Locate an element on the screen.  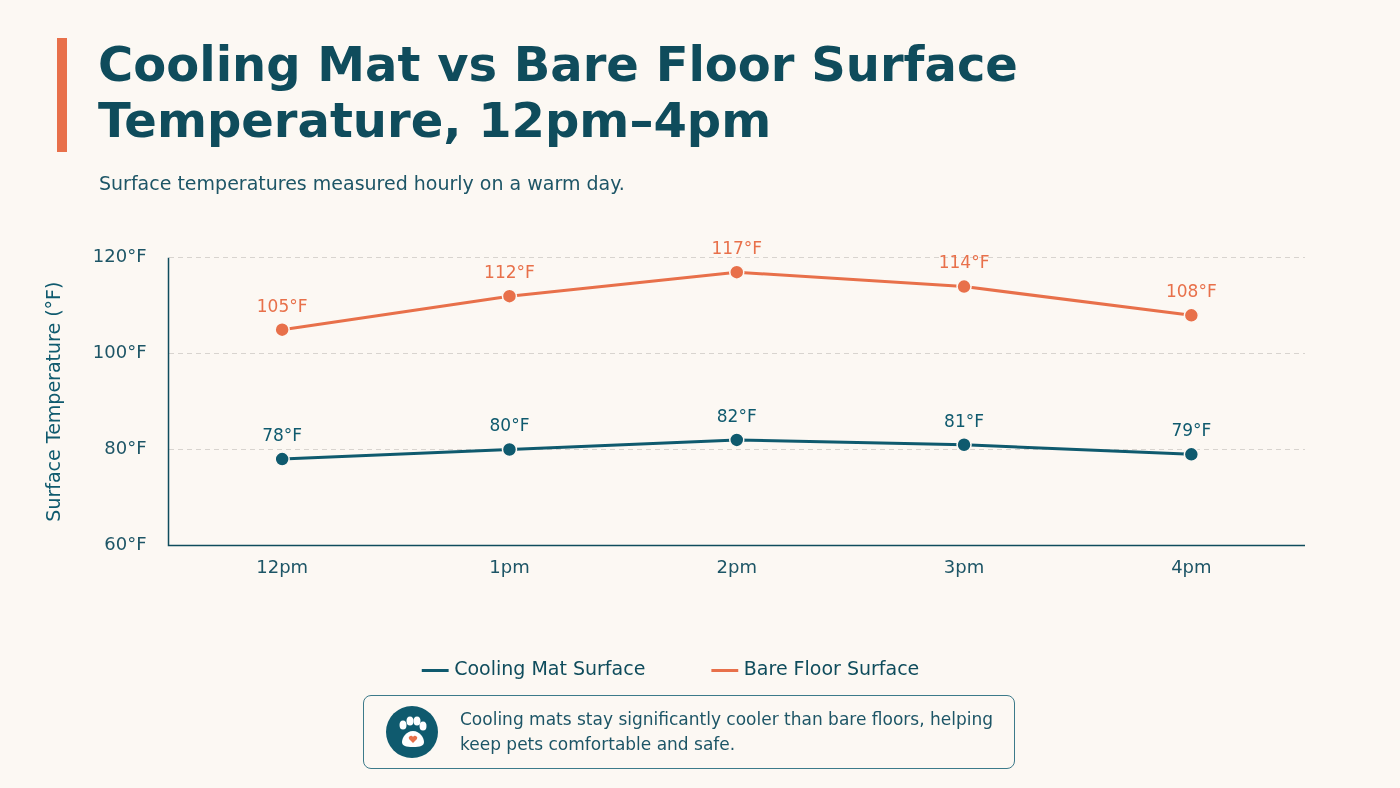
data-label: 108°F is located at coordinates (1191, 291).